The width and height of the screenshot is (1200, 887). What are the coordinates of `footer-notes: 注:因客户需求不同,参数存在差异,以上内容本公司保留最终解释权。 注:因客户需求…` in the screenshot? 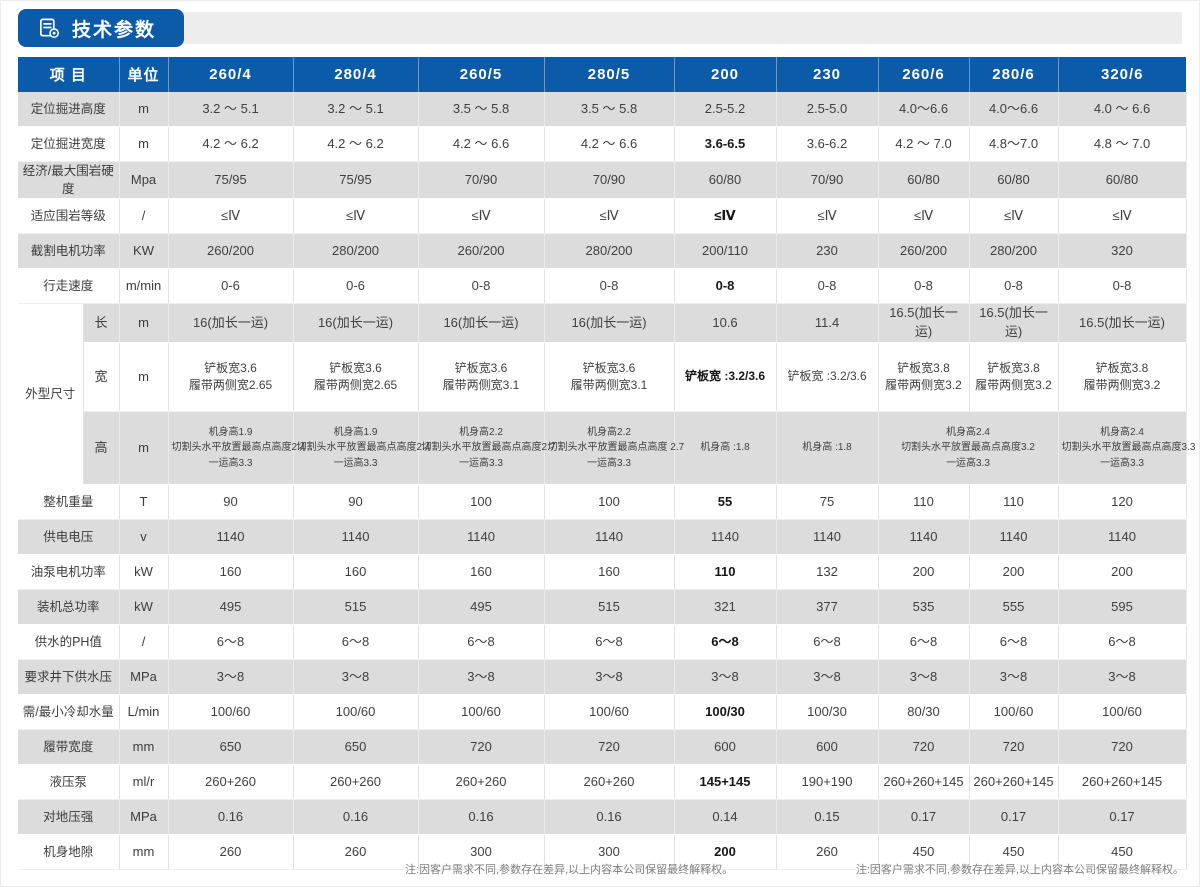 It's located at (602, 870).